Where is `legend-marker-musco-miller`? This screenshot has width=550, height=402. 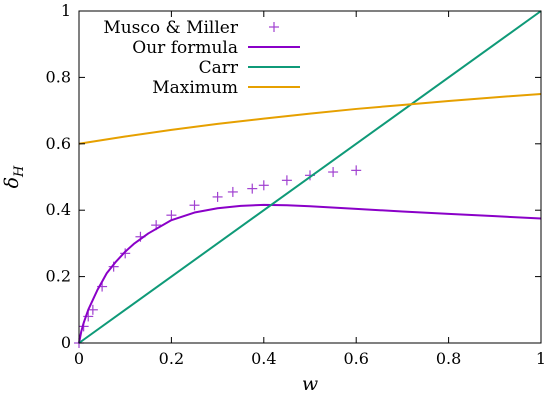 legend-marker-musco-miller is located at coordinates (274, 27).